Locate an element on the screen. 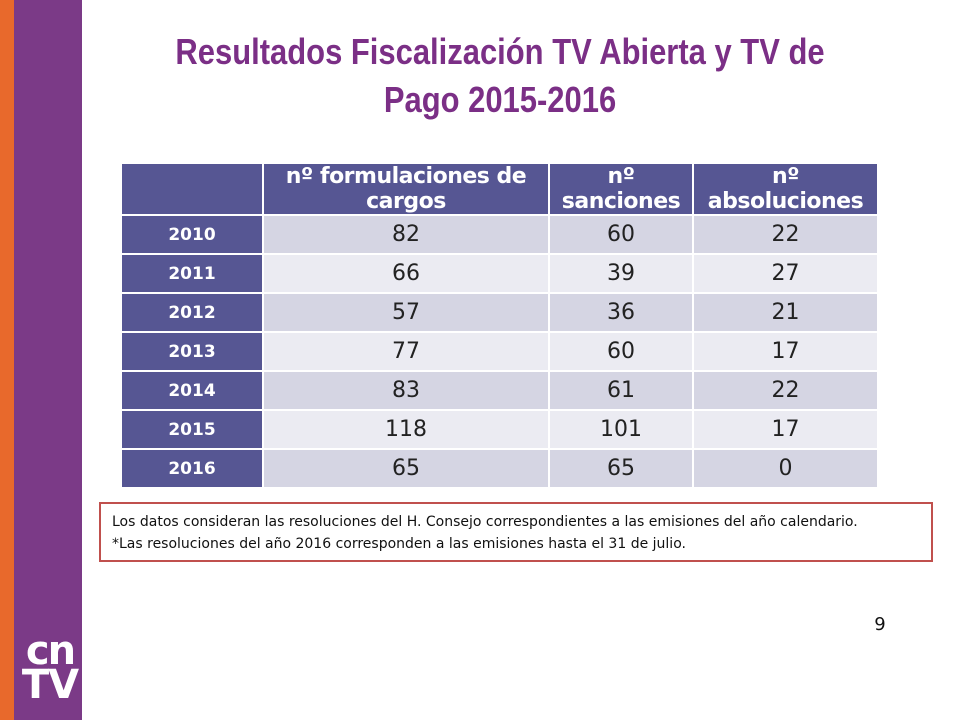  year-cell: 2014 is located at coordinates (192, 390).